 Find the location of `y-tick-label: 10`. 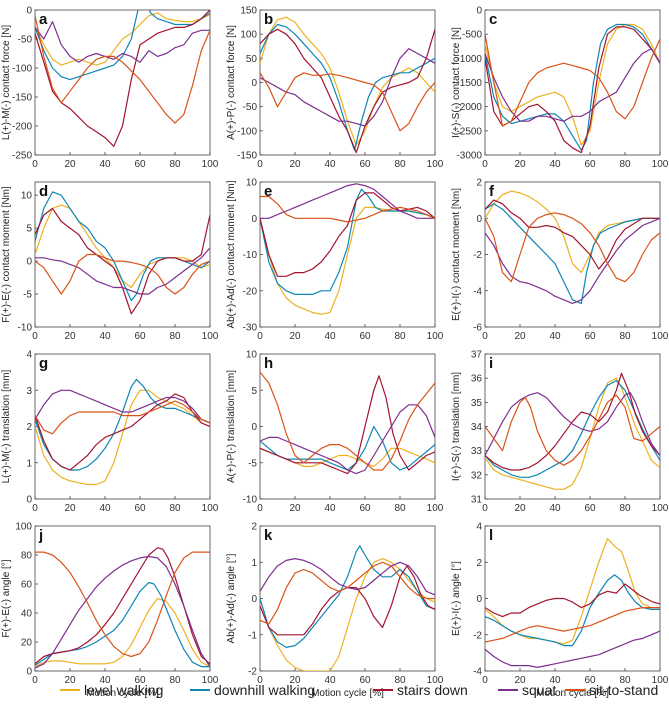

y-tick-label: 10 is located at coordinates (27, 196).